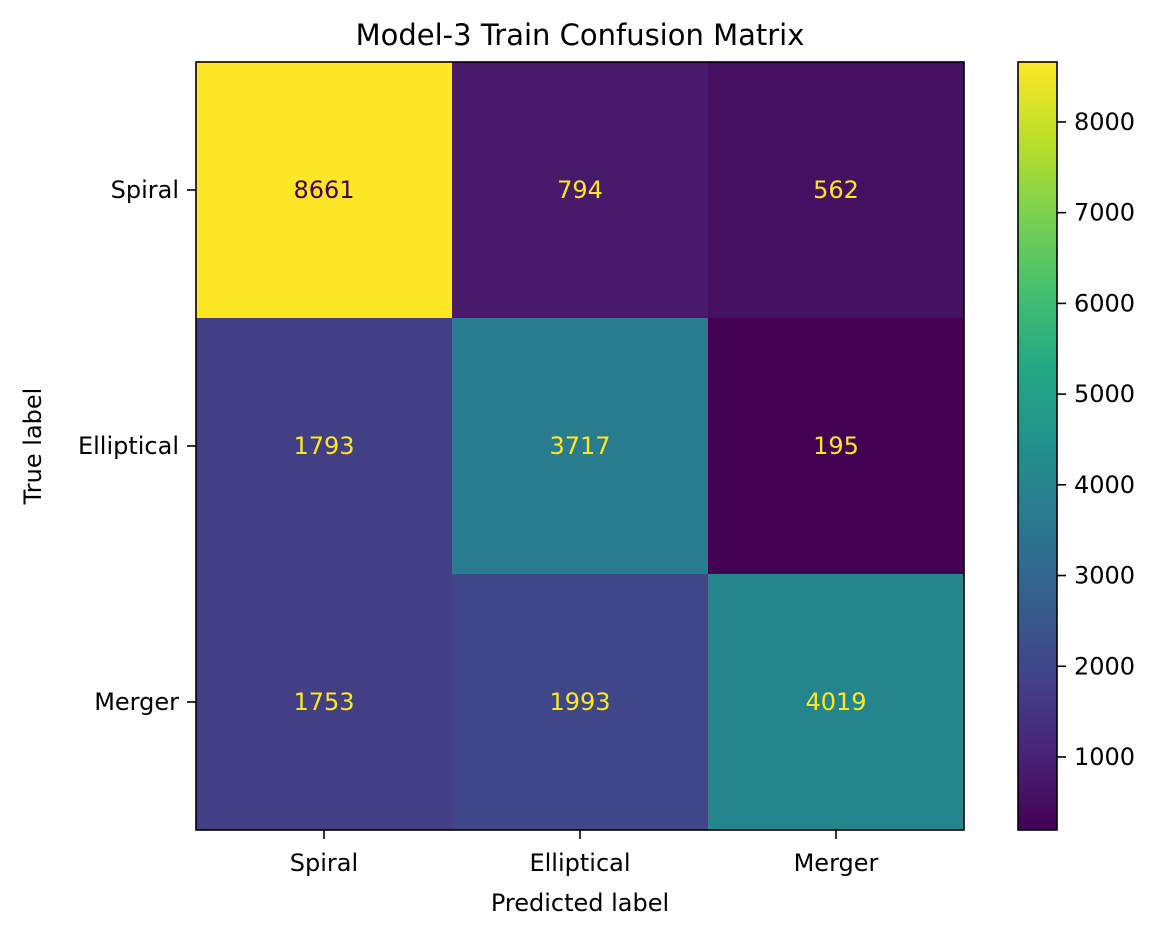 This screenshot has width=1168, height=938. Describe the element at coordinates (836, 863) in the screenshot. I see `x-tick-label: Merger` at that location.